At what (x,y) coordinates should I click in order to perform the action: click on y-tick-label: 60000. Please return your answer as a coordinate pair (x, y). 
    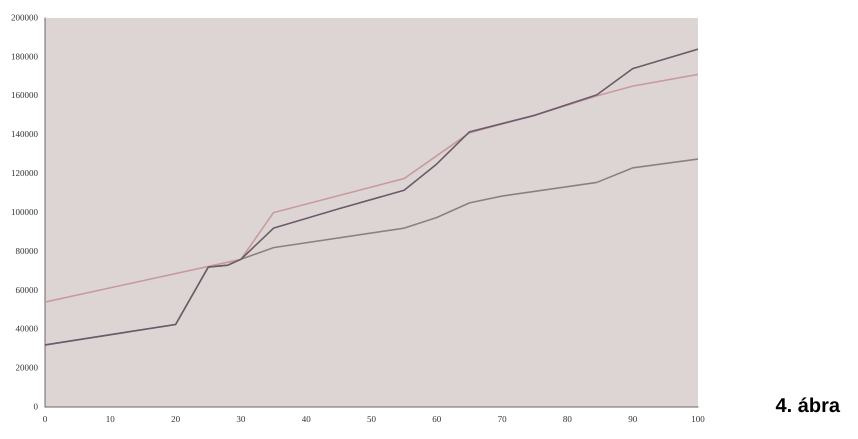
    Looking at the image, I should click on (27, 289).